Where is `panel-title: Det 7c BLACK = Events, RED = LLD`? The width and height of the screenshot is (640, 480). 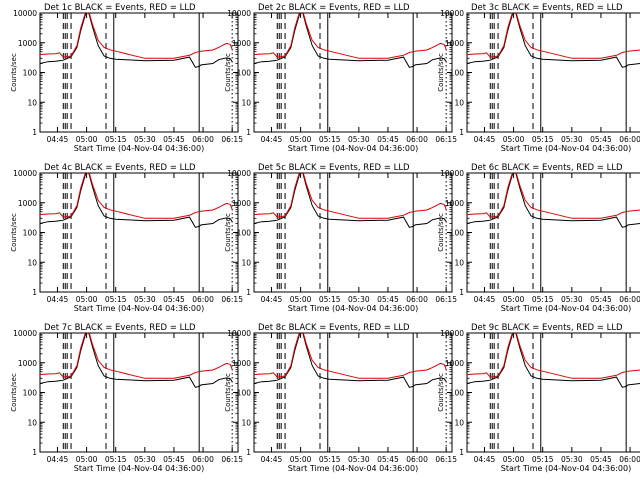
panel-title: Det 7c BLACK = Events, RED = LLD is located at coordinates (120, 328).